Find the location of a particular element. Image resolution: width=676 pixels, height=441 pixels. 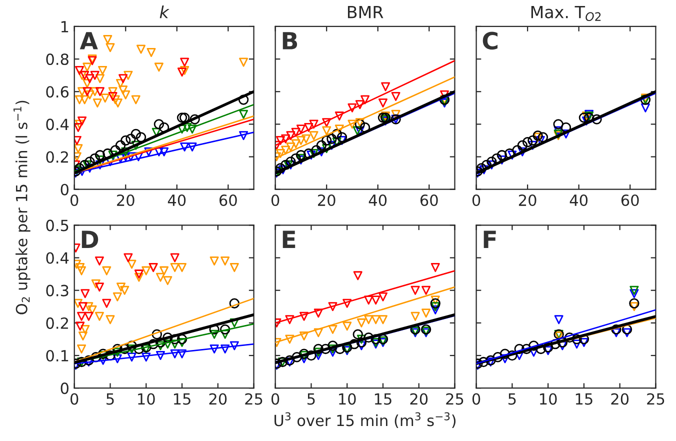

y-tick-label: 0.1 is located at coordinates (57, 356).